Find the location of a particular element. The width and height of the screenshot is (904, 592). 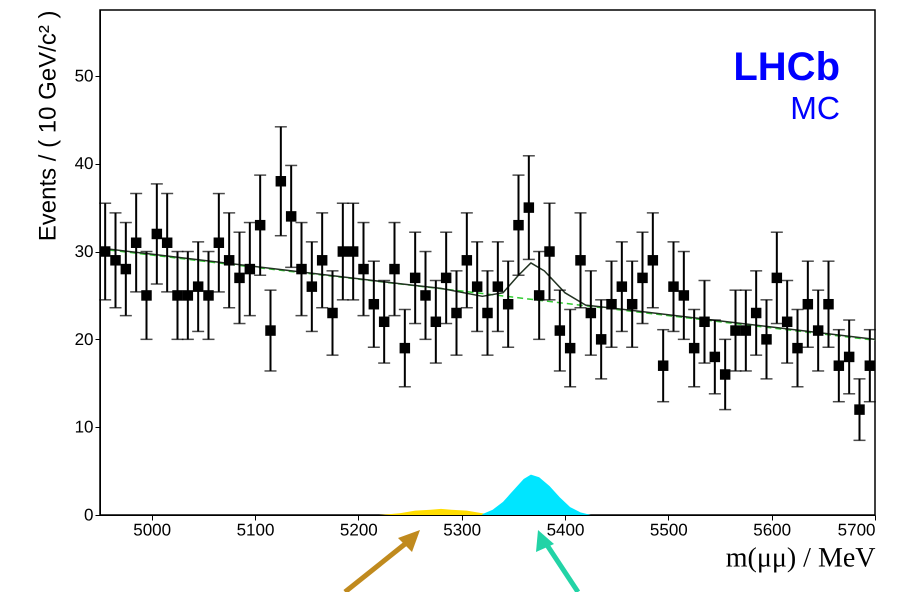

x-tick-label: 5600 is located at coordinates (772, 530).